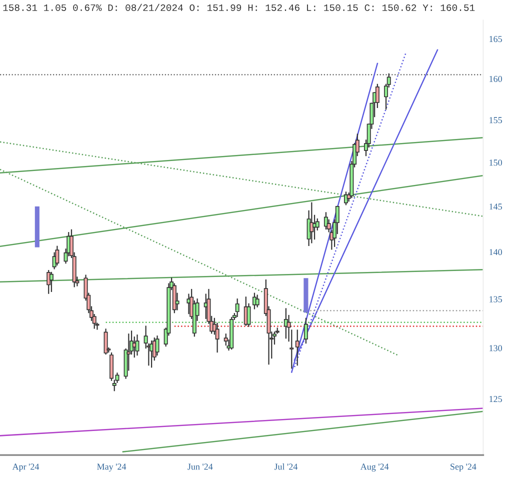 This screenshot has width=506, height=480. I want to click on x-tick-label: Aug '24, so click(374, 468).